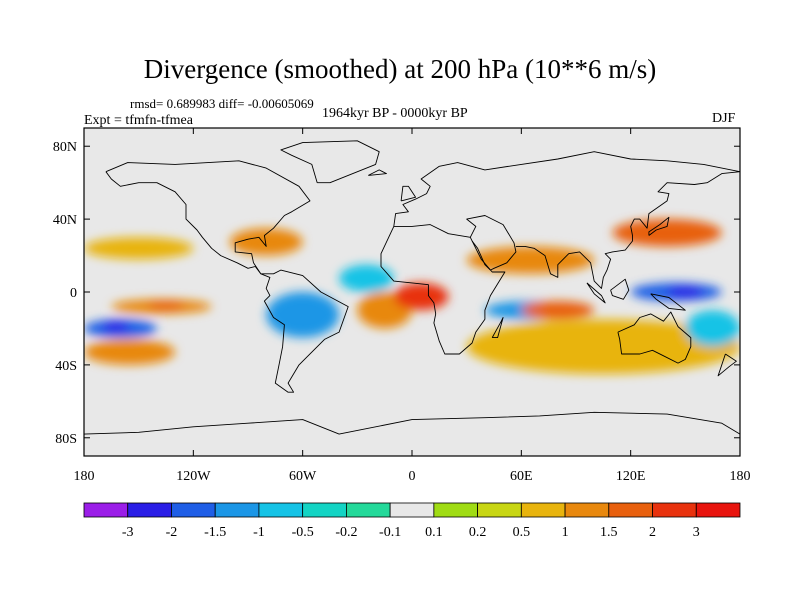  What do you see at coordinates (412, 476) in the screenshot?
I see `x-tick-label: 0` at bounding box center [412, 476].